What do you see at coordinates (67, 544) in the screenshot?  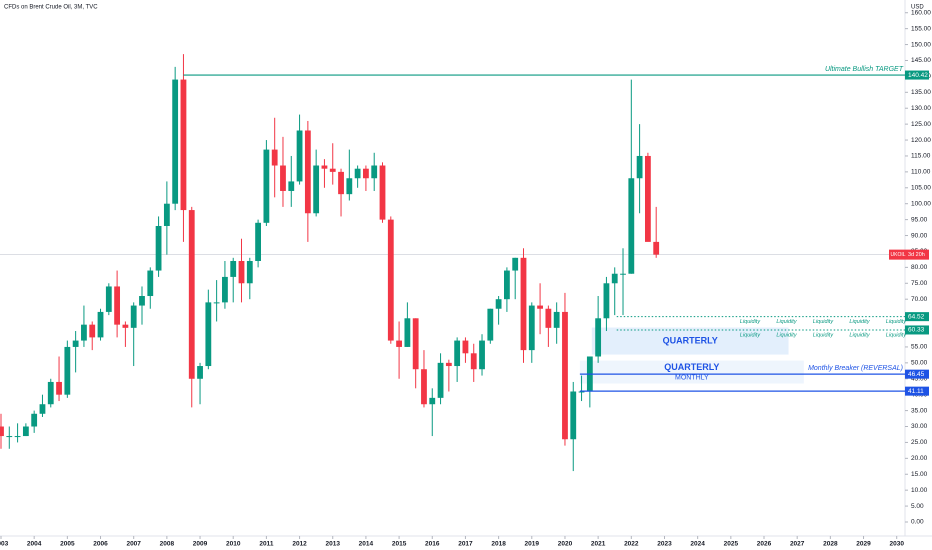 I see `x-tick-label: 2005` at bounding box center [67, 544].